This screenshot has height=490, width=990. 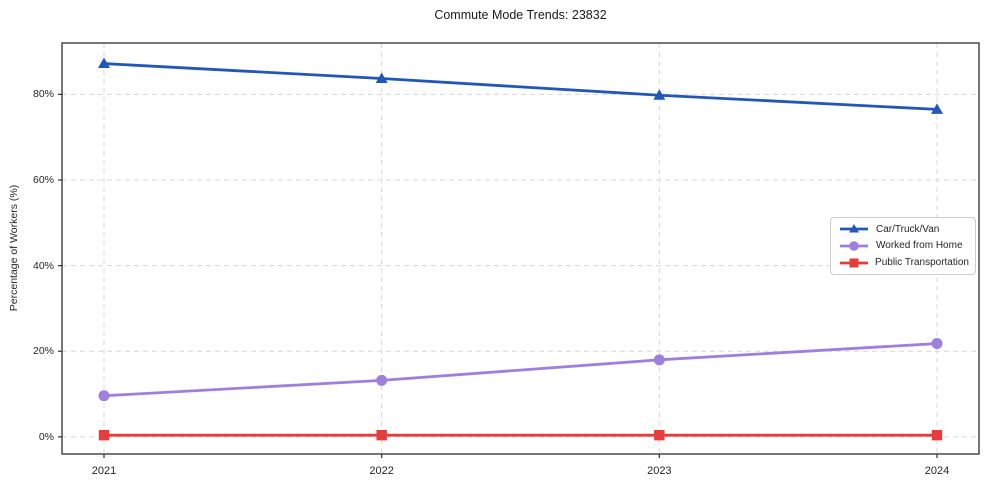 What do you see at coordinates (43, 265) in the screenshot?
I see `y-tick-label: 40%` at bounding box center [43, 265].